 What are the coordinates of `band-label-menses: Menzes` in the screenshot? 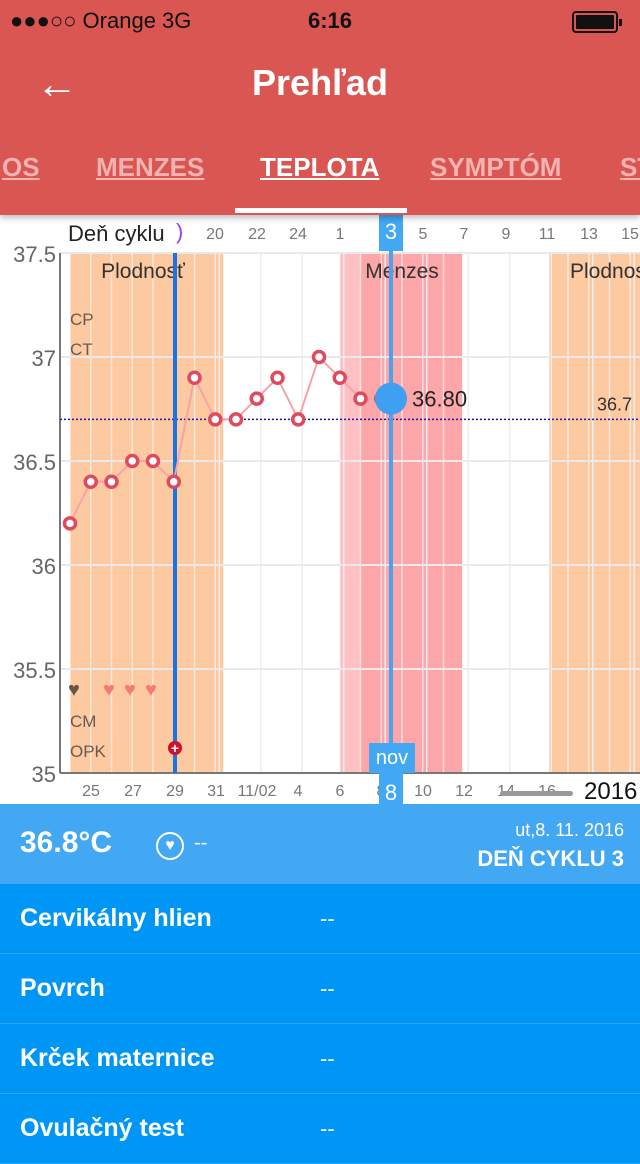 It's located at (402, 271).